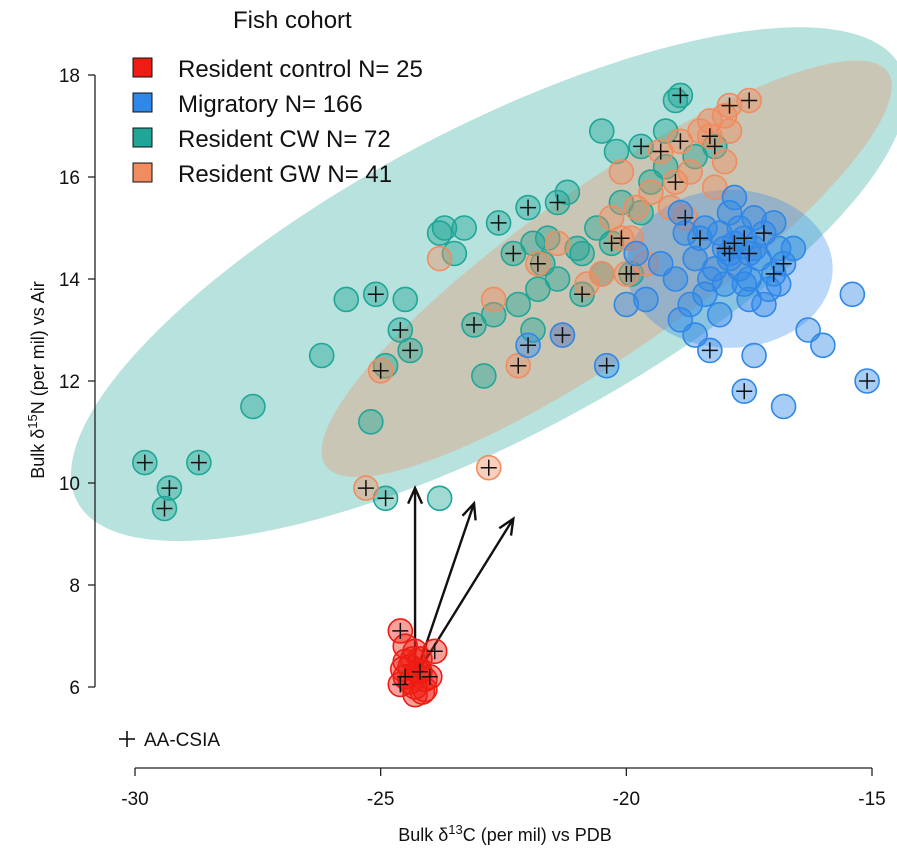 The height and width of the screenshot is (855, 897). Describe the element at coordinates (380, 799) in the screenshot. I see `x-tick-label: -25` at that location.